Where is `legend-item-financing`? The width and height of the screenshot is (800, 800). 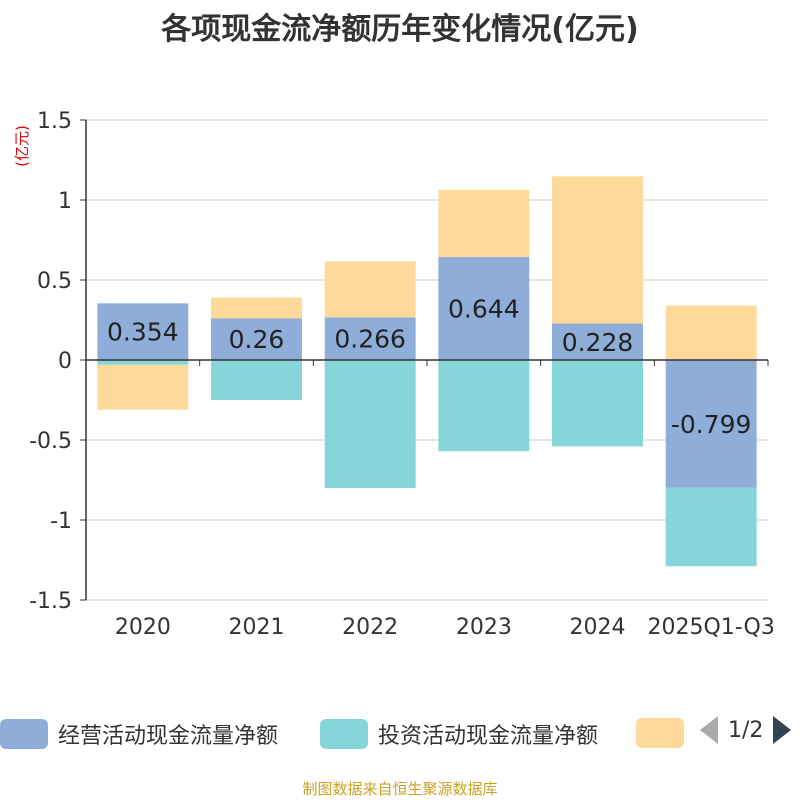 legend-item-financing is located at coordinates (660, 733).